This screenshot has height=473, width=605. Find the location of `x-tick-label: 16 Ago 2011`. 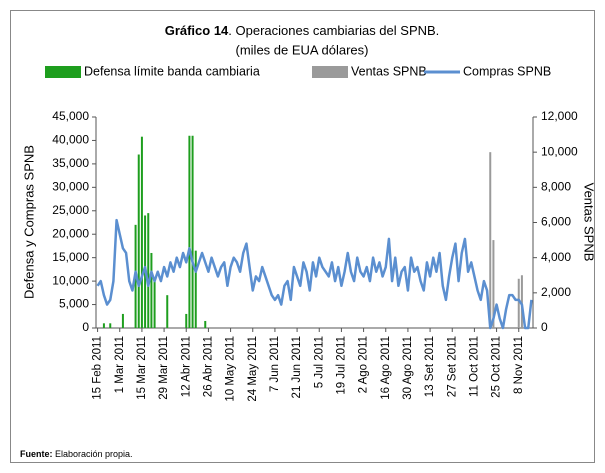

x-tick-label: 16 Ago 2011 is located at coordinates (386, 368).